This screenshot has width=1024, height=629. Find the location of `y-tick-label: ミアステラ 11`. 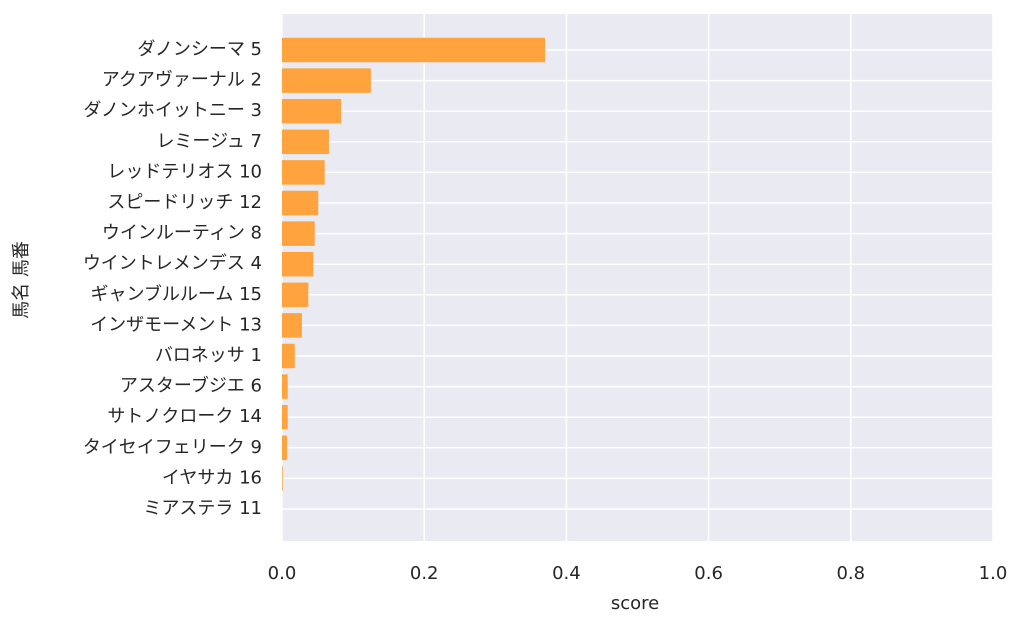

y-tick-label: ミアステラ 11 is located at coordinates (202, 508).